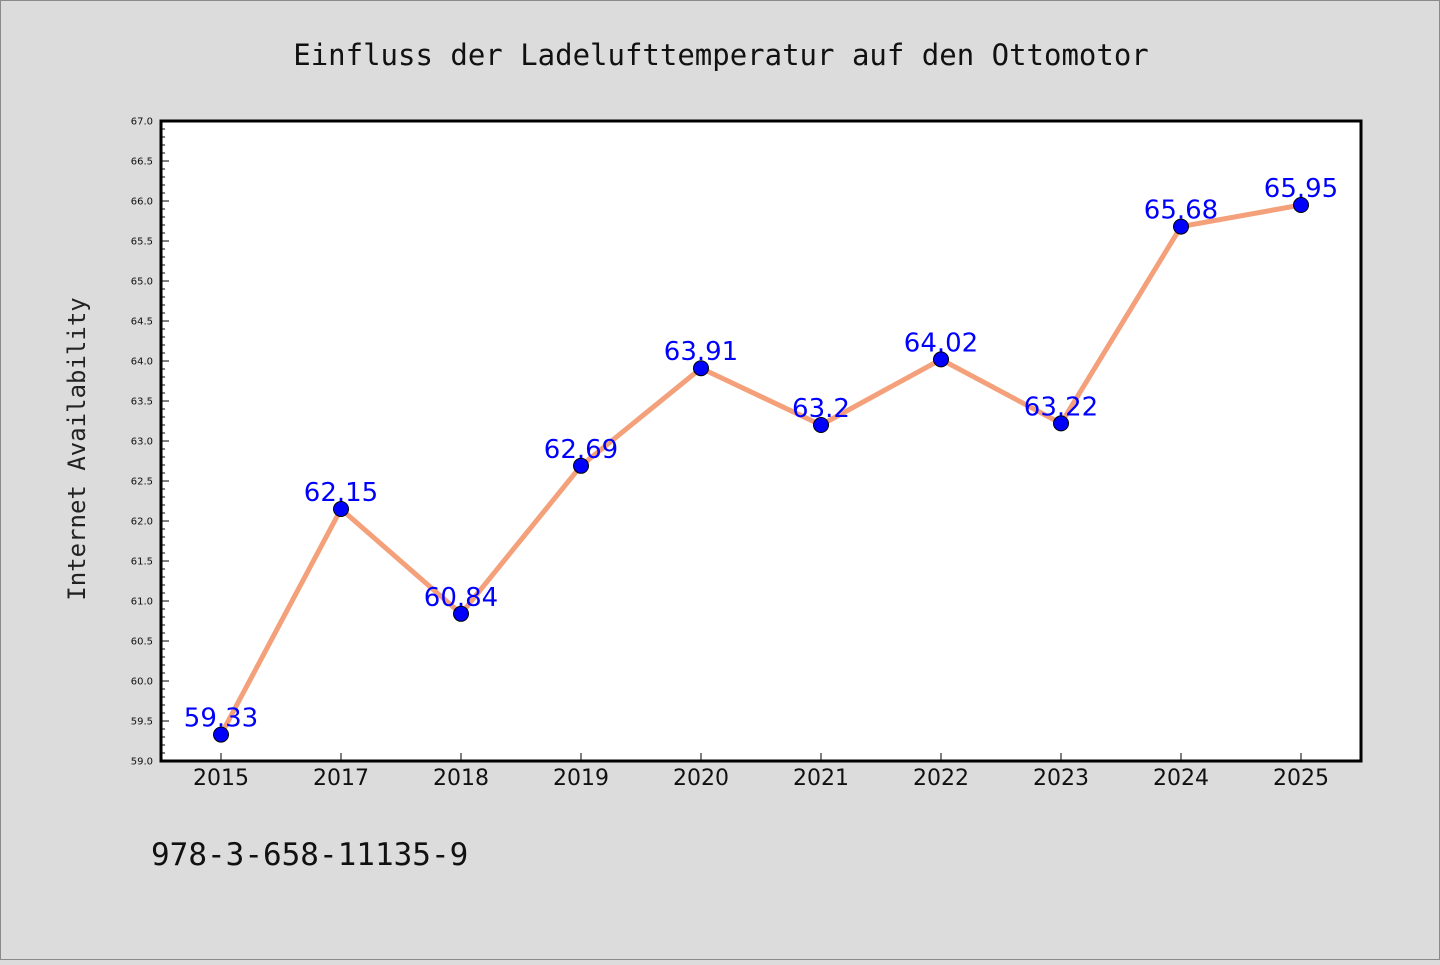 The width and height of the screenshot is (1440, 965). Describe the element at coordinates (142, 602) in the screenshot. I see `y-tick-label: 61.0` at that location.